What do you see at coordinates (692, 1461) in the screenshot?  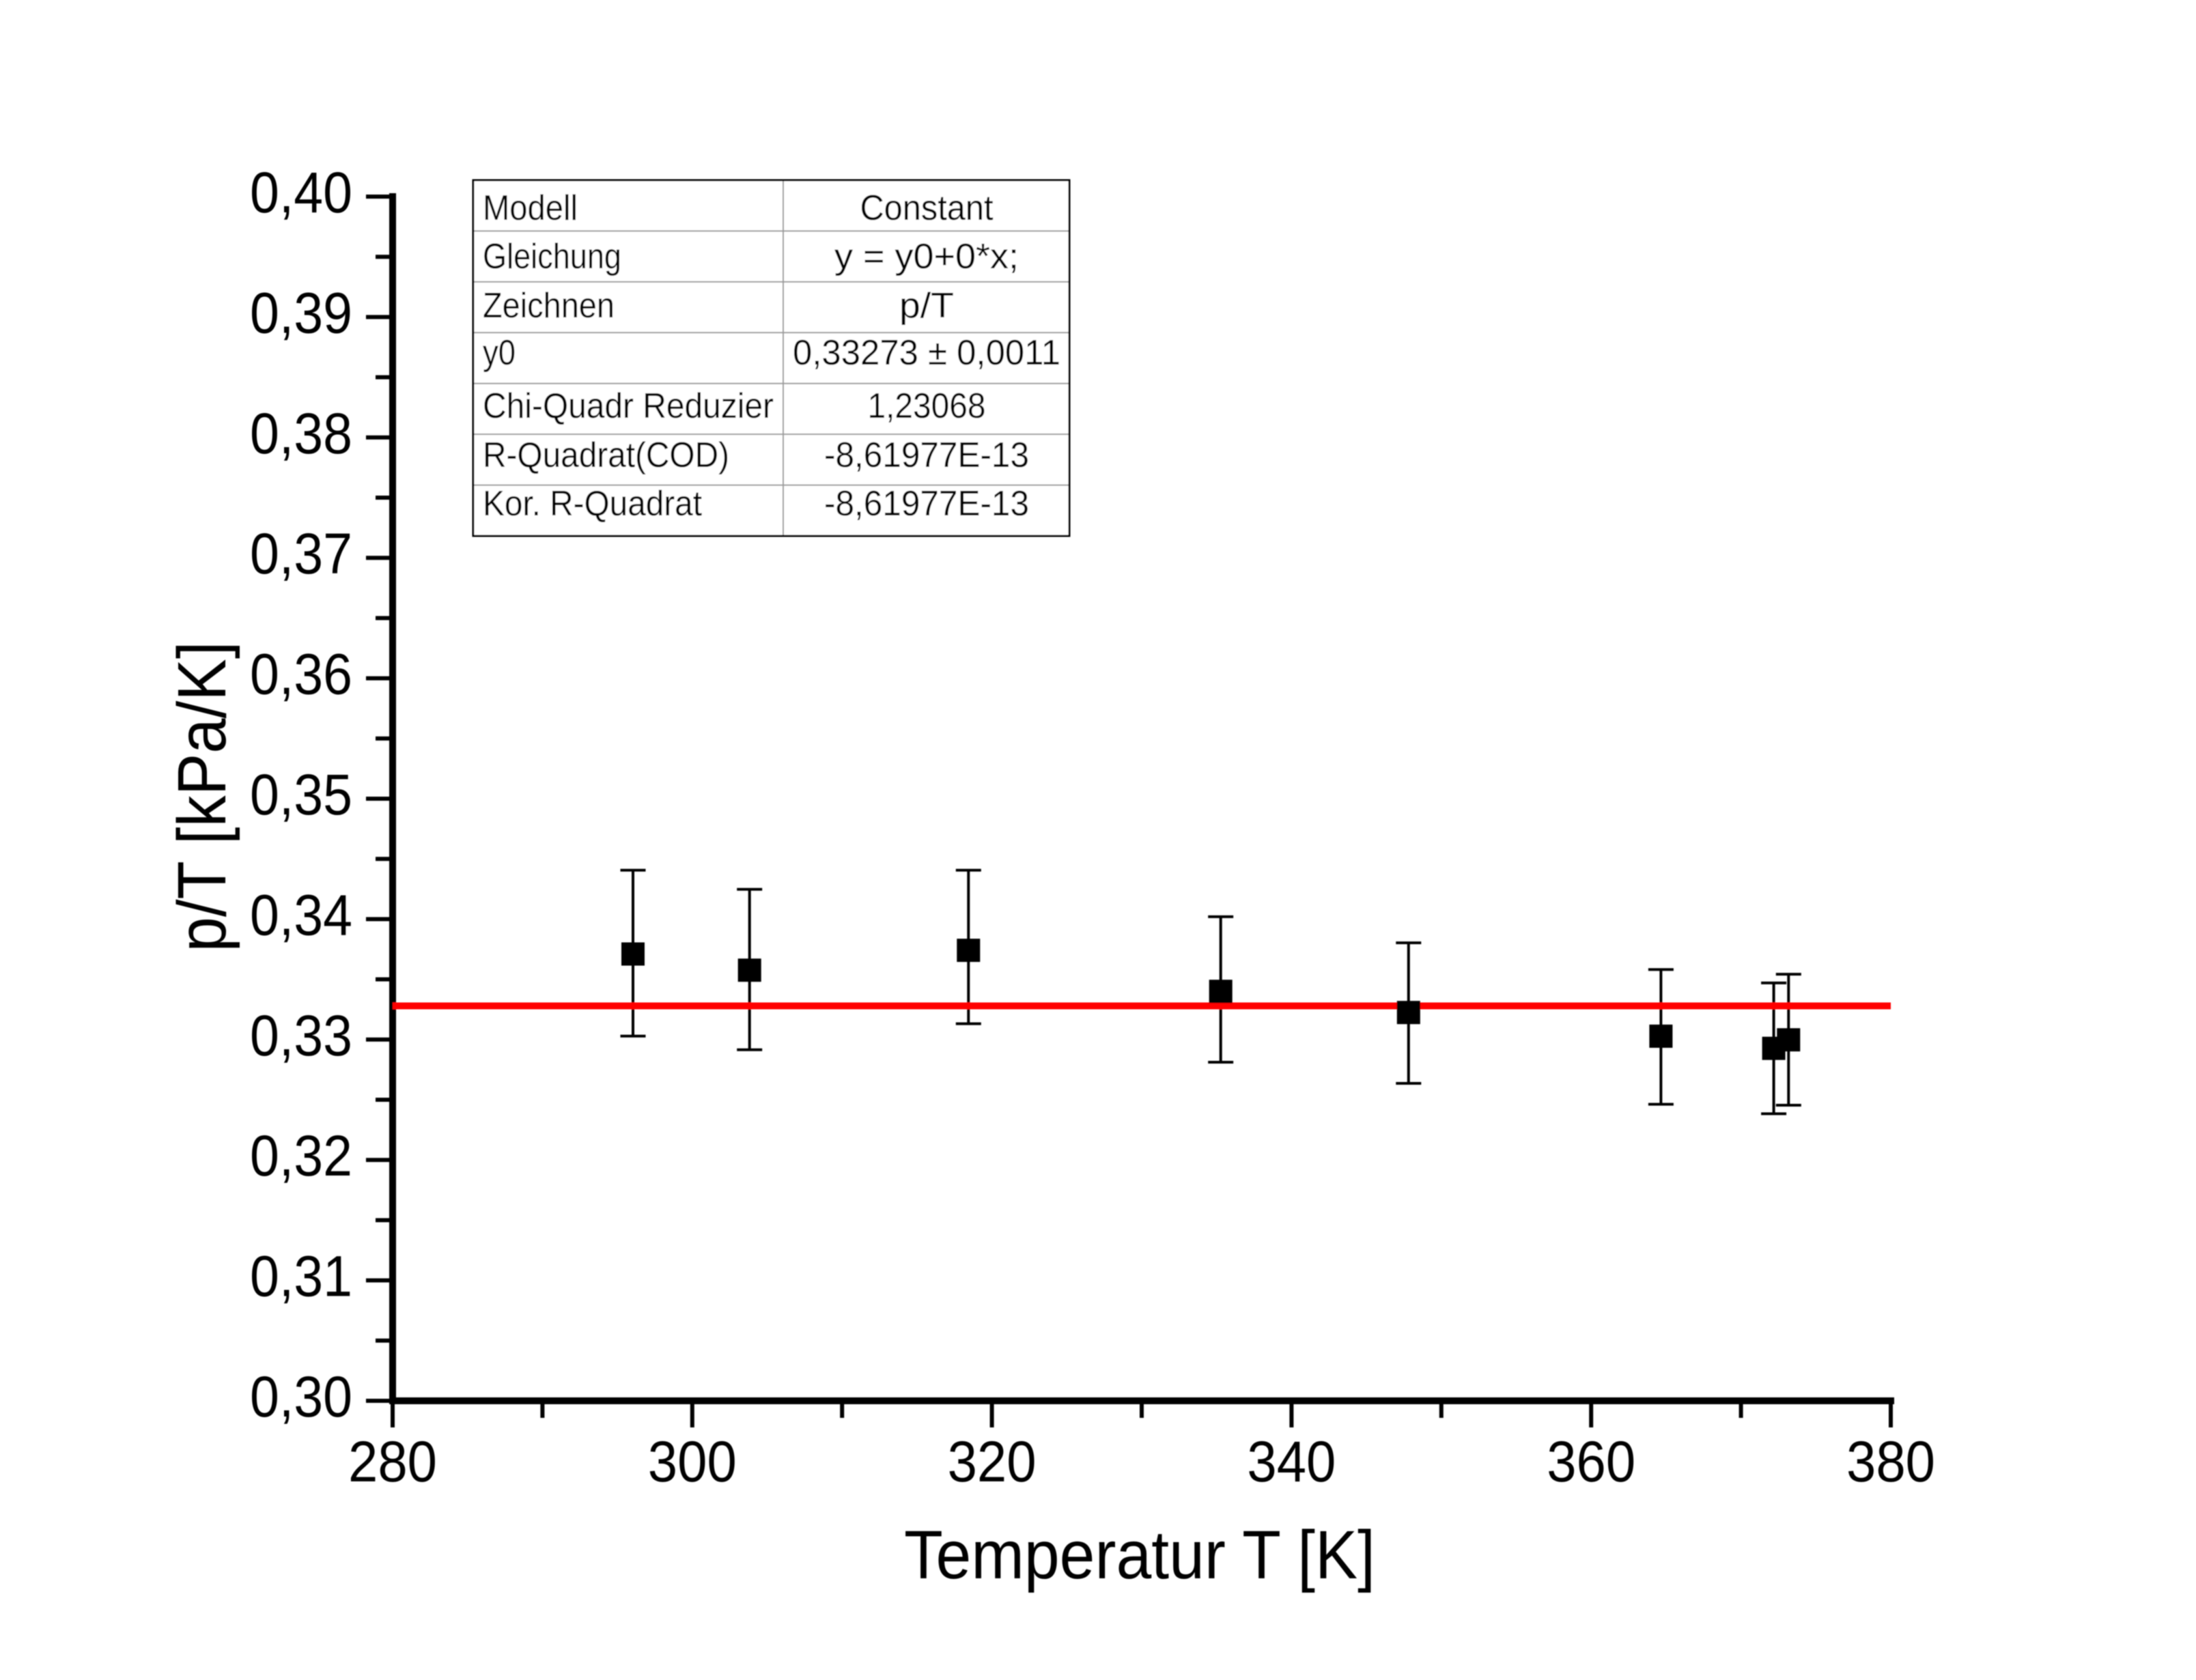 I see `svg-text: 300` at bounding box center [692, 1461].